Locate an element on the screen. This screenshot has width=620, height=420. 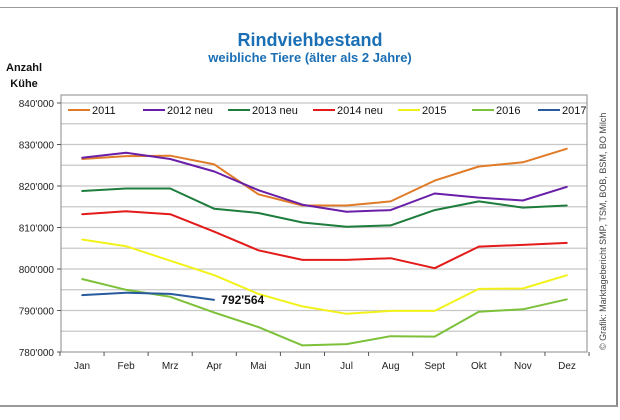
legend-label: 2014 neu is located at coordinates (360, 111).